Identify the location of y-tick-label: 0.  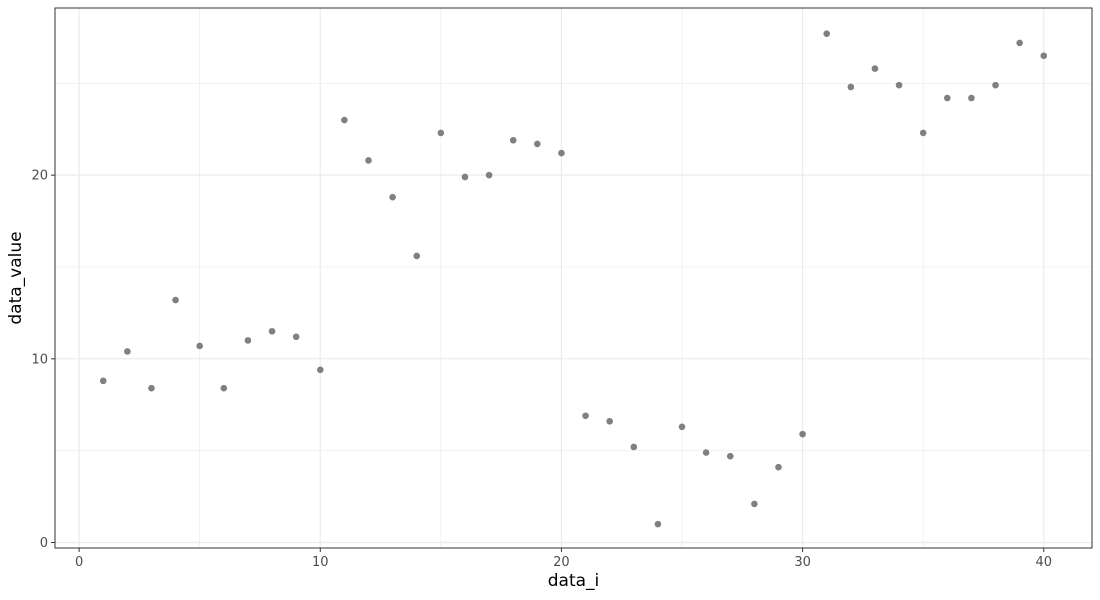
(44, 543).